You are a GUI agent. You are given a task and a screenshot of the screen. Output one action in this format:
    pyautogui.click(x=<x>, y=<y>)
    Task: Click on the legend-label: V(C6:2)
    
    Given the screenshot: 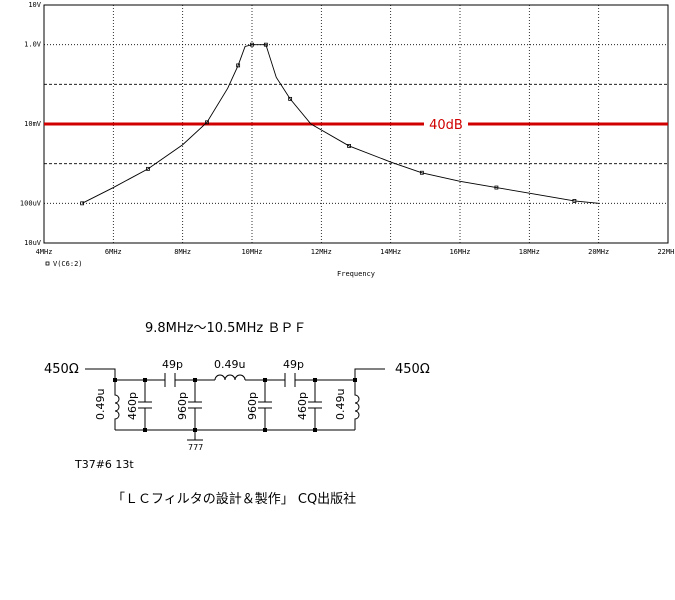 What is the action you would take?
    pyautogui.click(x=68, y=264)
    